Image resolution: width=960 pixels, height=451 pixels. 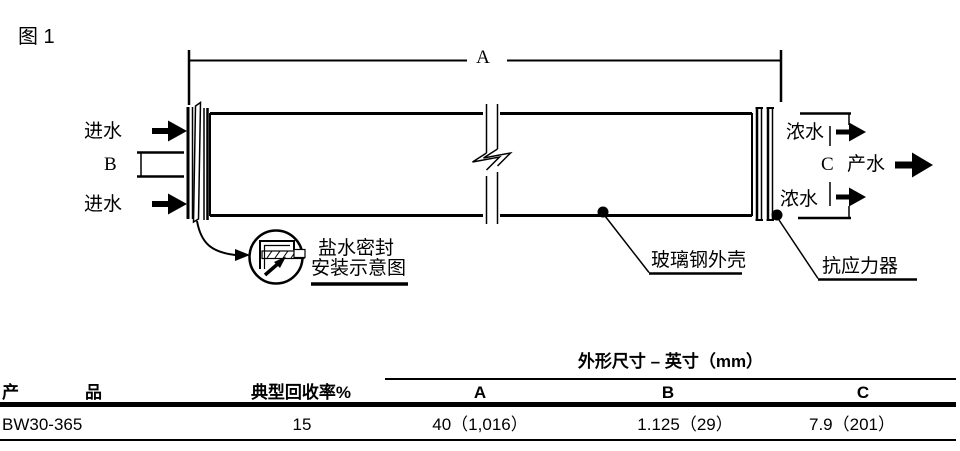 What do you see at coordinates (827, 164) in the screenshot?
I see `dim-c-label: C` at bounding box center [827, 164].